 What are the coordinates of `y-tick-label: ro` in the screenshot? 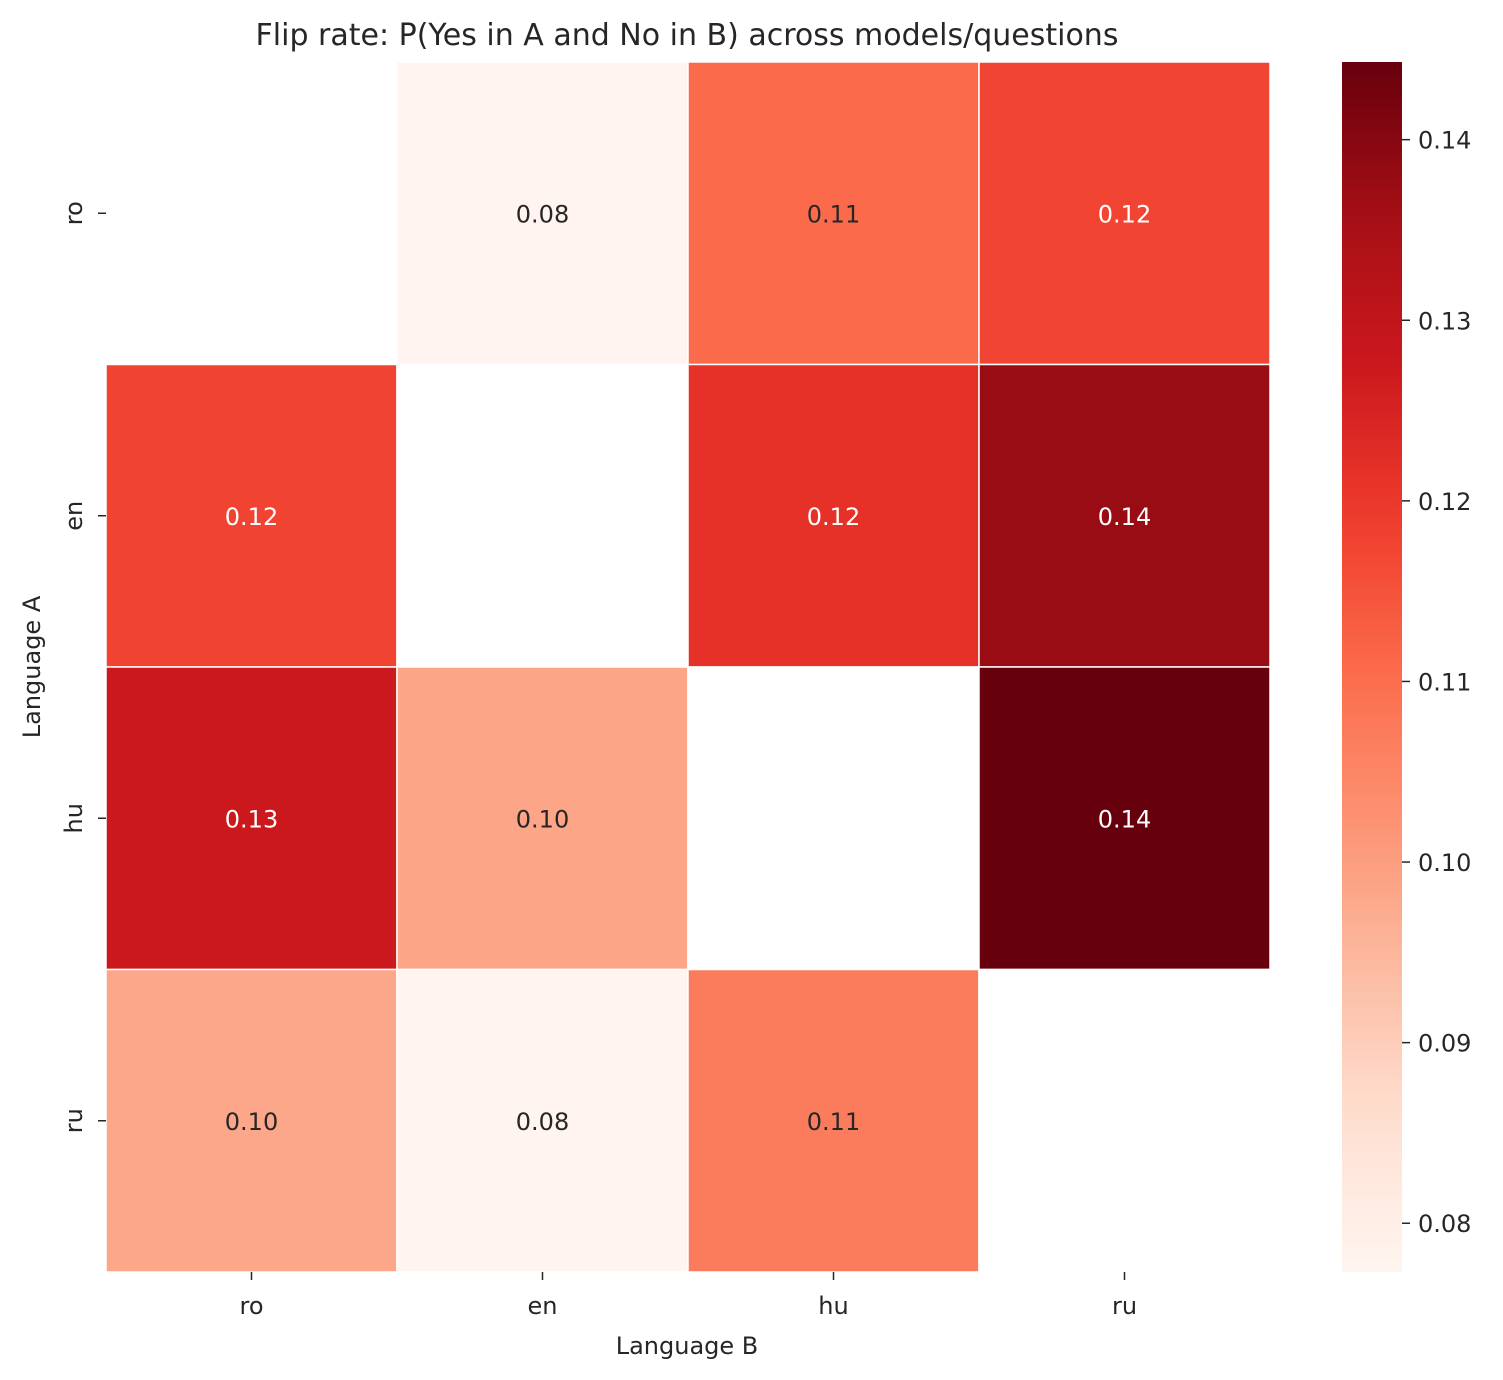 It's located at (74, 213).